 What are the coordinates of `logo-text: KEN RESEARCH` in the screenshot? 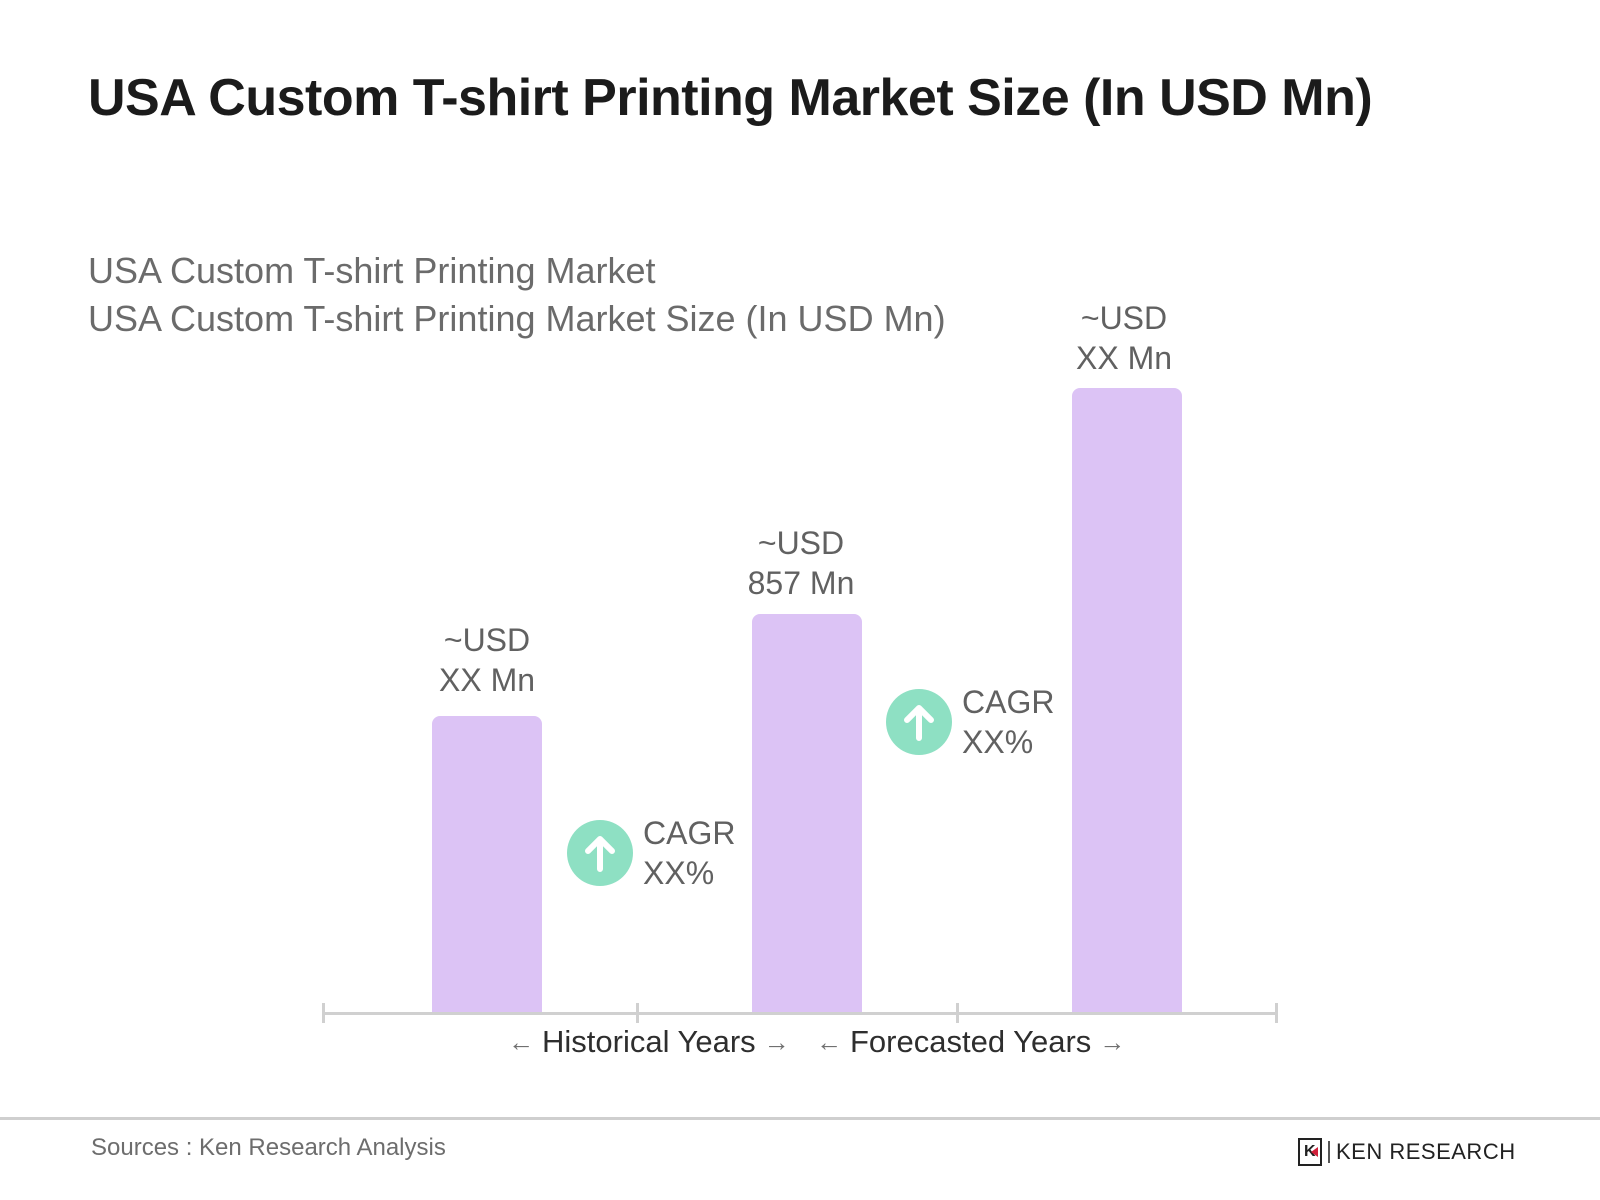 It's located at (1426, 1151).